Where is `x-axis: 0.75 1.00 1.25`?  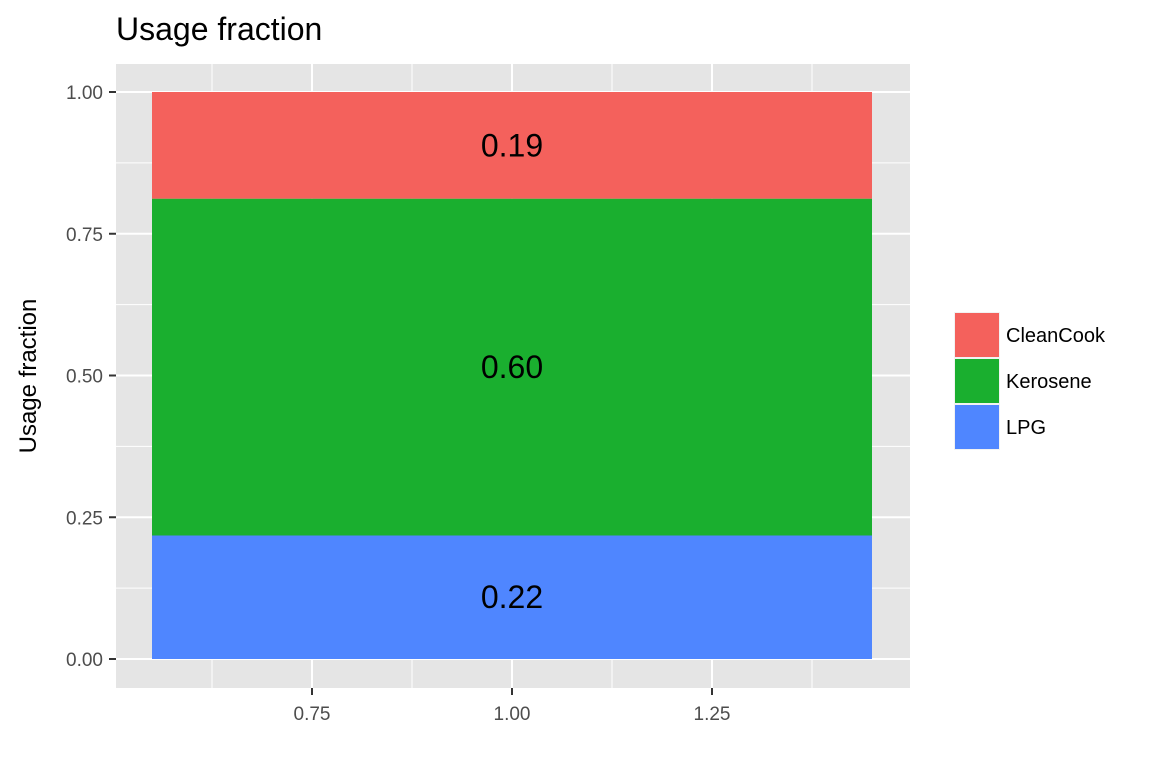
x-axis: 0.75 1.00 1.25 is located at coordinates (512, 706).